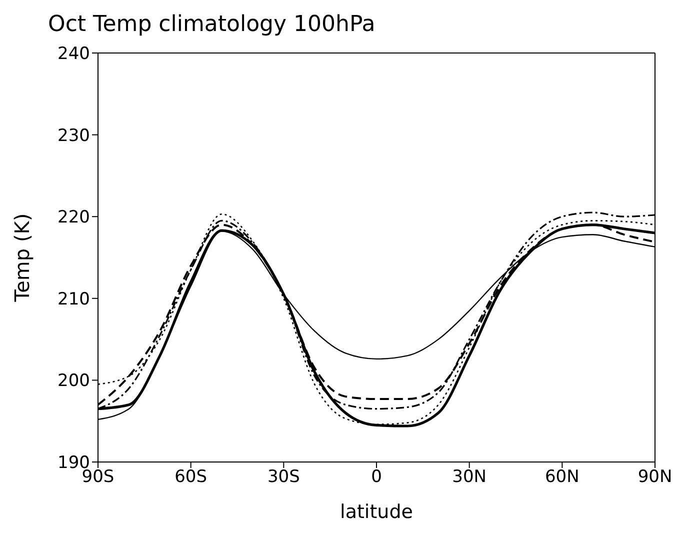  Describe the element at coordinates (74, 218) in the screenshot. I see `y-tick-label: 220` at that location.